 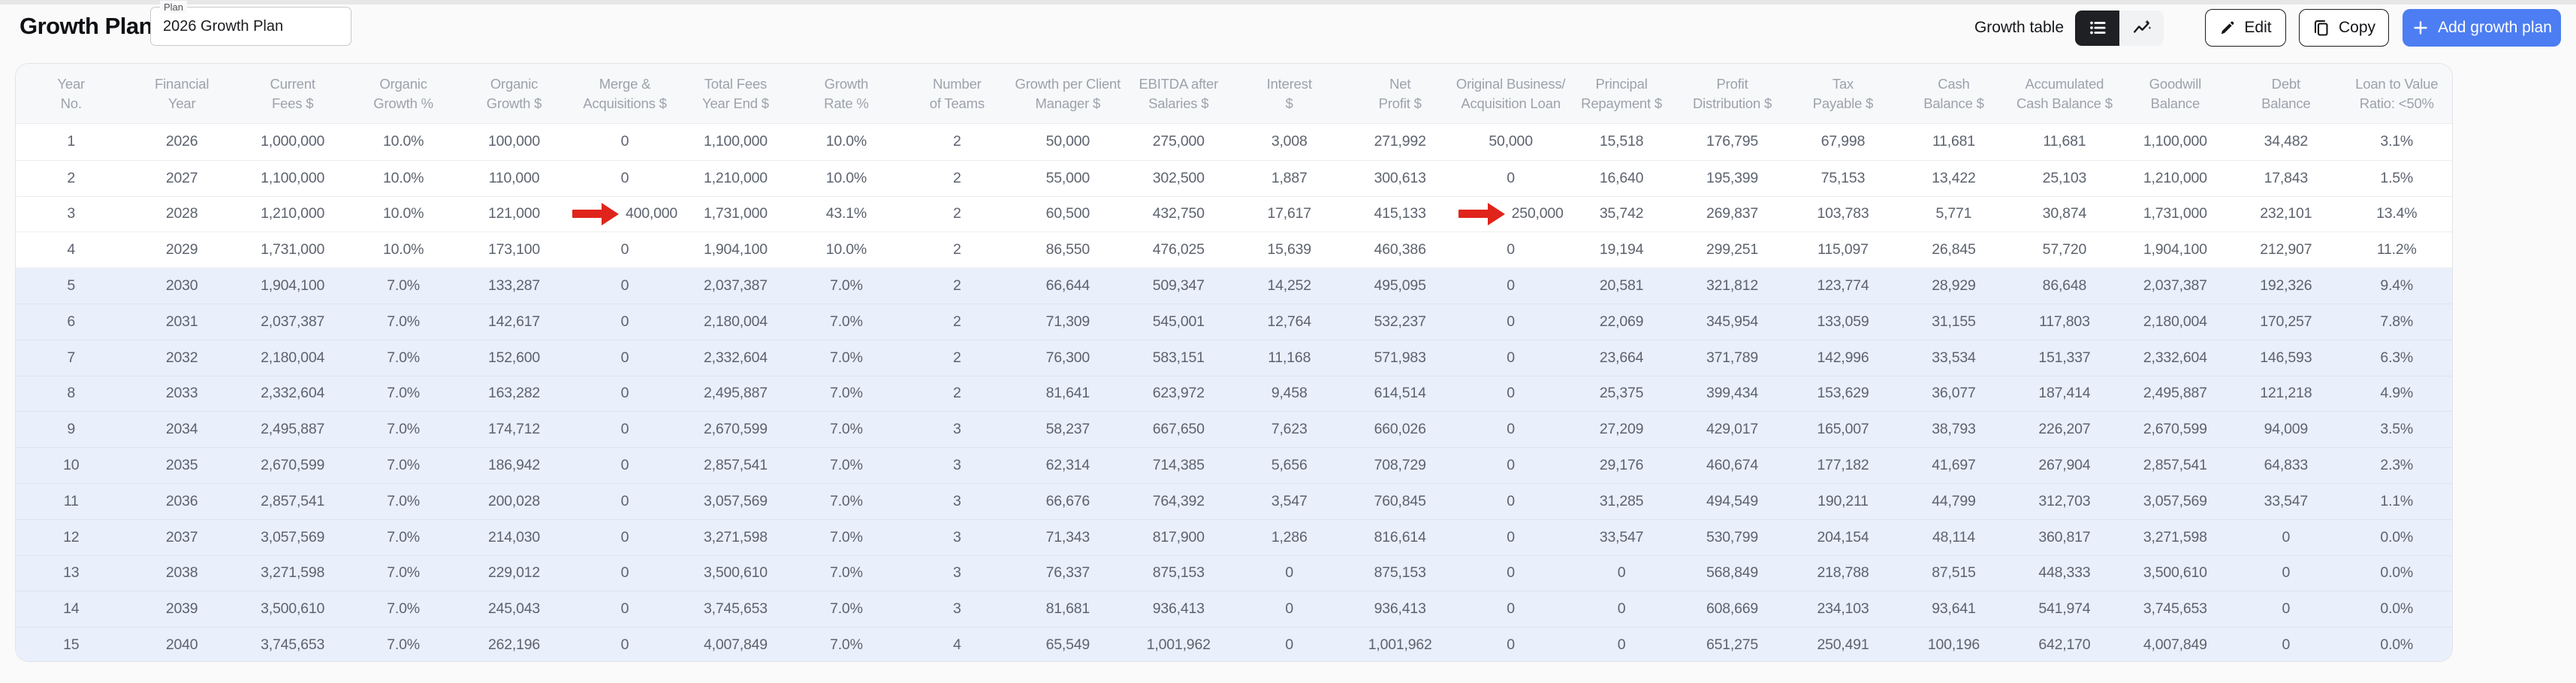 What do you see at coordinates (403, 358) in the screenshot?
I see `cell-7-organic_growth_pct: 7.0%` at bounding box center [403, 358].